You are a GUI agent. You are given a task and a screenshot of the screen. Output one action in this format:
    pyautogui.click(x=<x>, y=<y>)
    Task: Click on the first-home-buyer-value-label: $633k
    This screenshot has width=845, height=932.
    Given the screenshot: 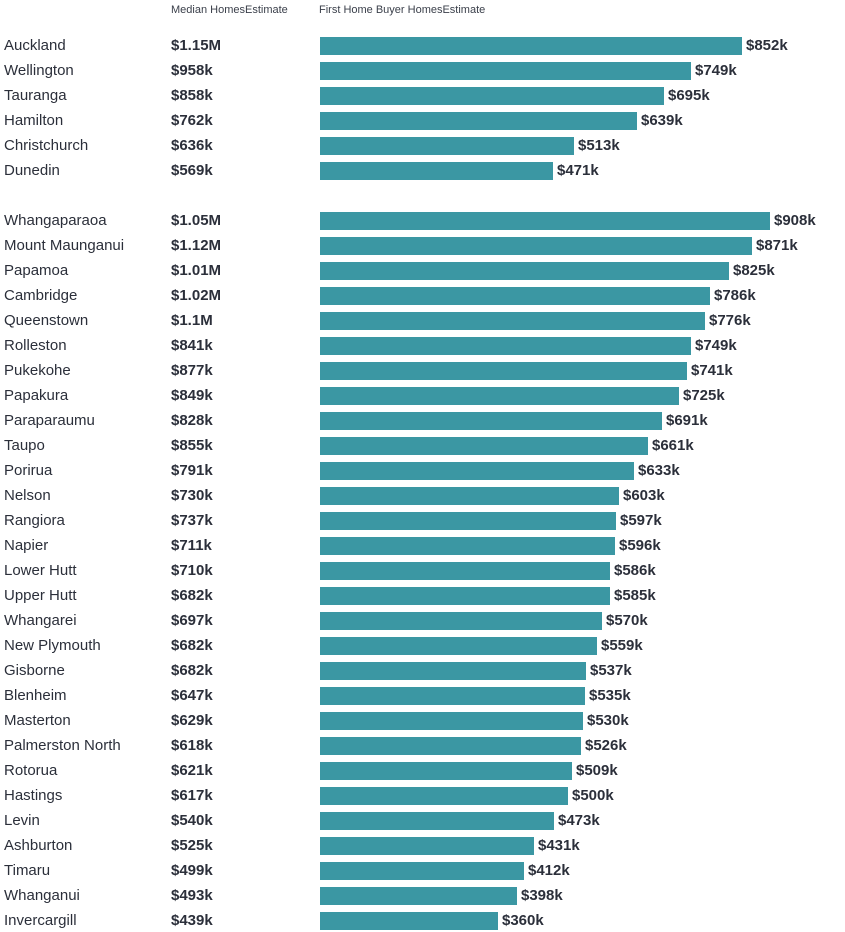 What is the action you would take?
    pyautogui.click(x=659, y=470)
    